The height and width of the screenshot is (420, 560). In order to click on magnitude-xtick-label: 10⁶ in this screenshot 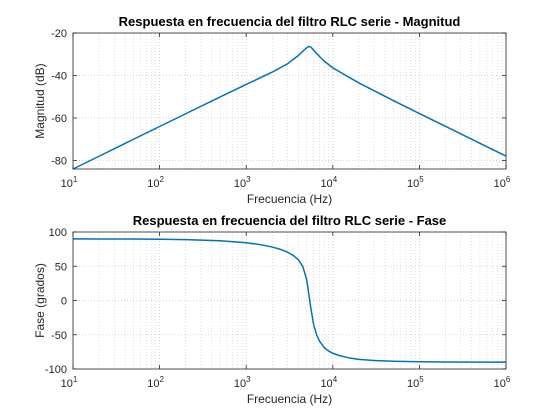, I will do `click(502, 182)`.